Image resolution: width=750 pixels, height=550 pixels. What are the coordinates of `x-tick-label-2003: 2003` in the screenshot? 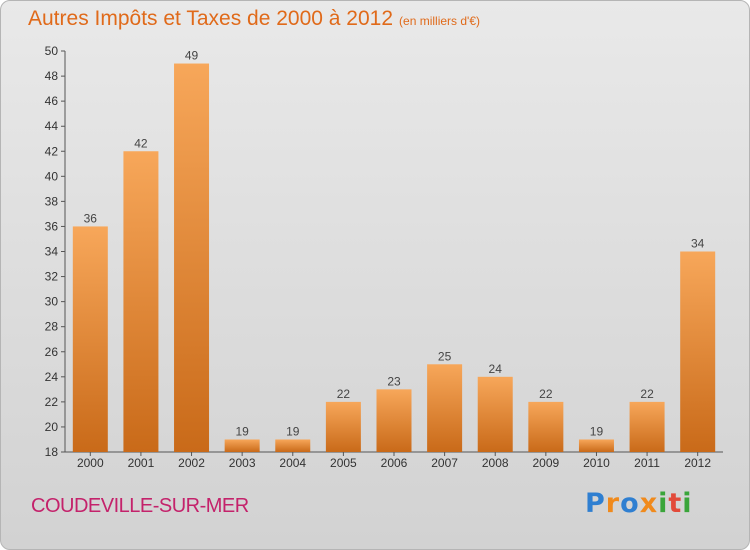 It's located at (242, 463).